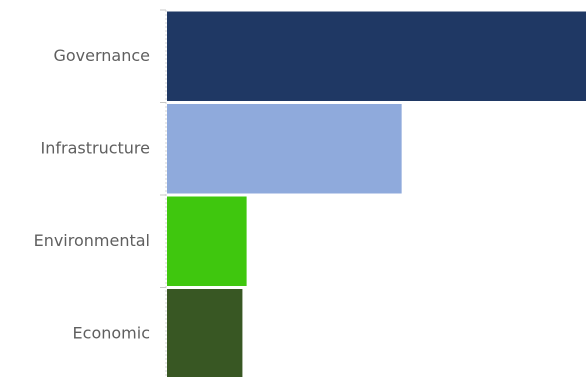 This screenshot has height=377, width=586. I want to click on category-label-environmental: Environmental, so click(92, 240).